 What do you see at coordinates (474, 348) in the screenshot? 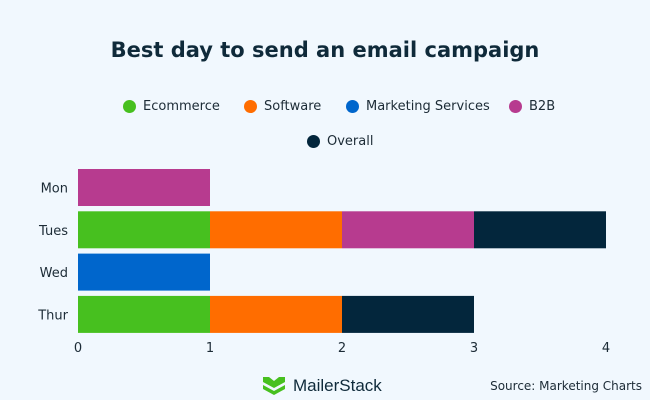
I see `x-tick-label: 3` at bounding box center [474, 348].